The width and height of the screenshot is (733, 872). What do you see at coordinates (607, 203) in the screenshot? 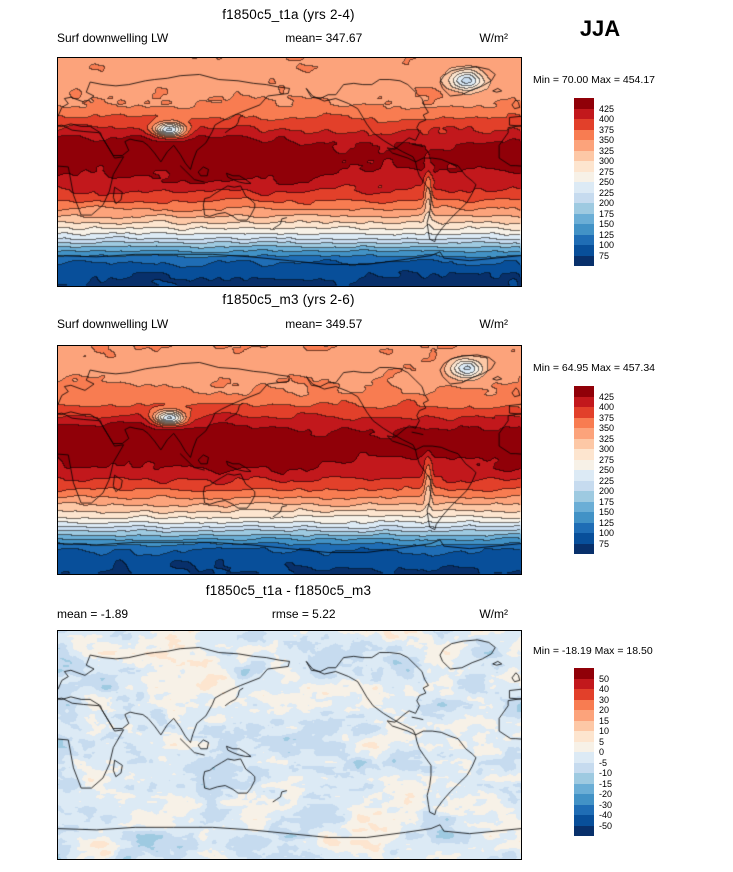
I see `colorbar-tick-label: 200` at bounding box center [607, 203].